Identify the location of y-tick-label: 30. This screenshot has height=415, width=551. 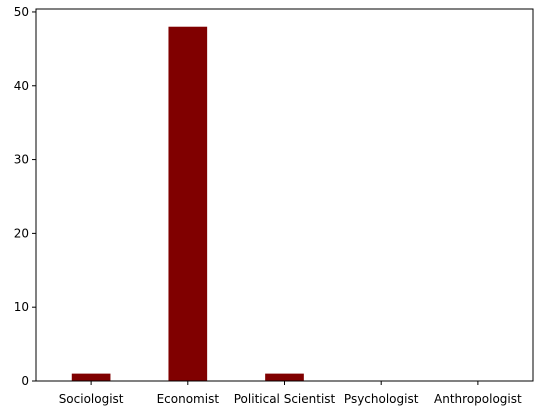
(21, 160).